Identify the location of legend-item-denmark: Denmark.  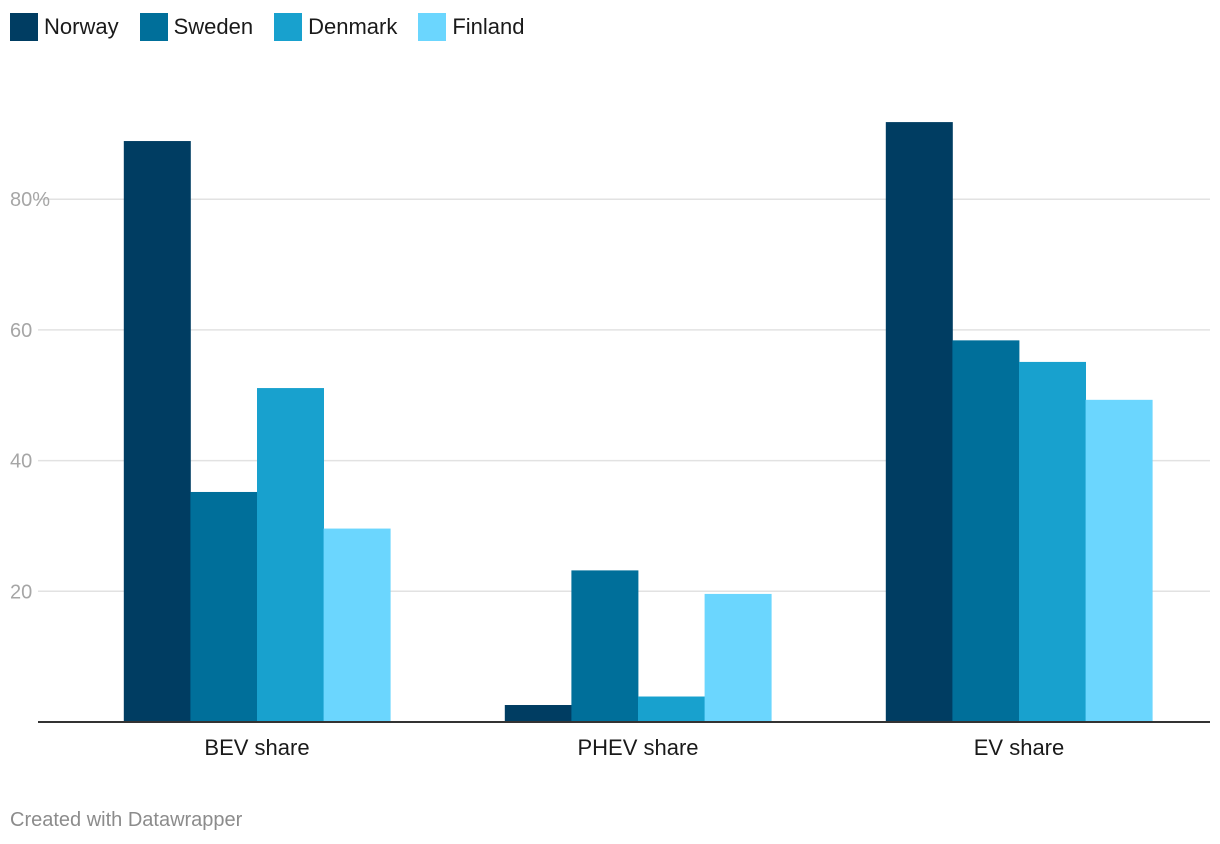
(335, 27).